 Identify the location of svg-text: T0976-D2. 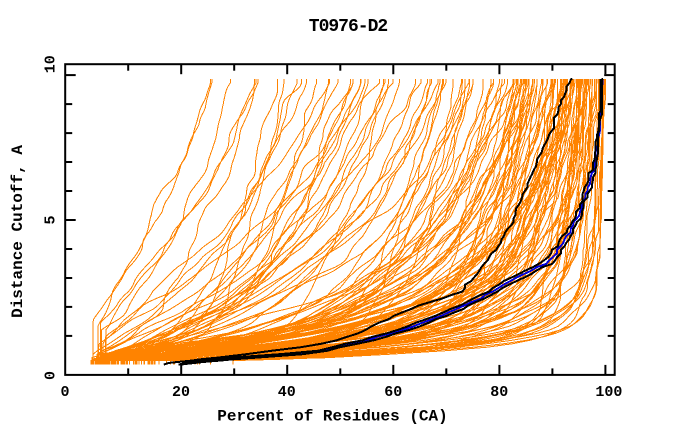
(348, 27).